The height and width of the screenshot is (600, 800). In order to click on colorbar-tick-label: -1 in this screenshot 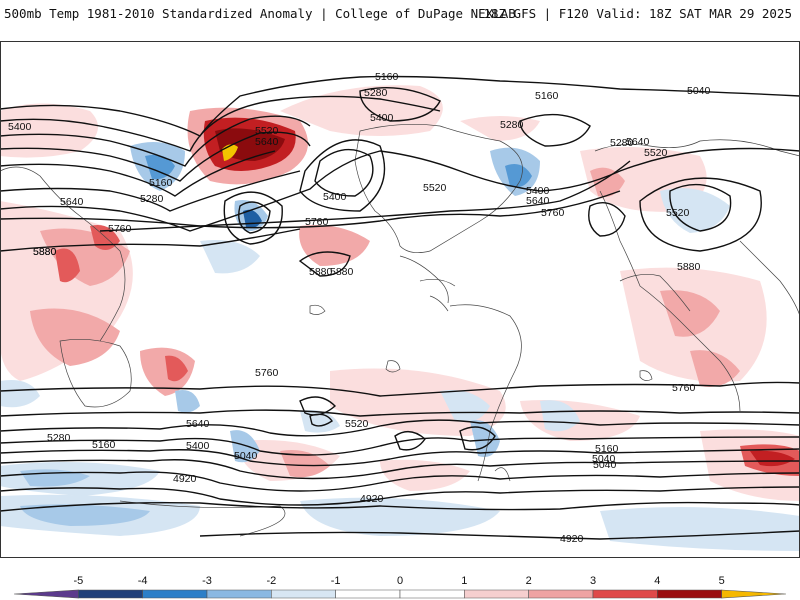, I will do `click(336, 581)`.